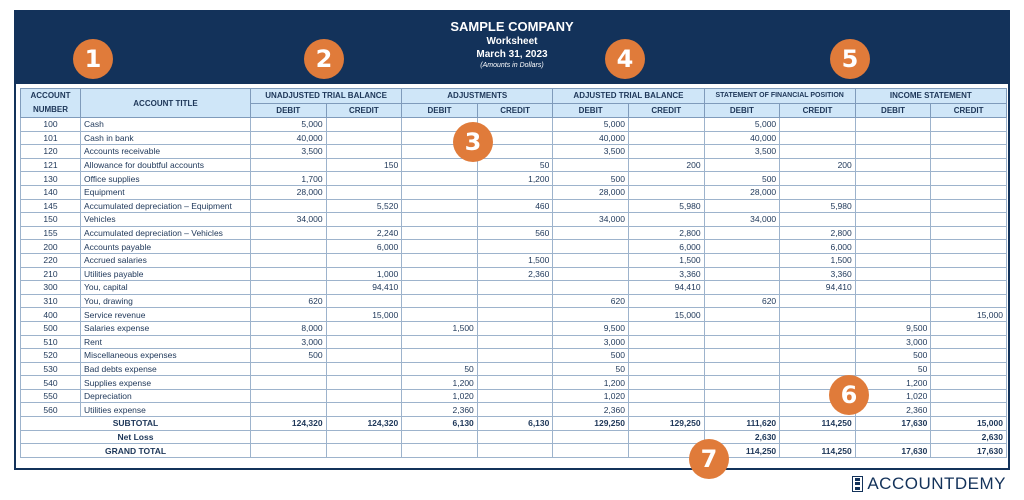  Describe the element at coordinates (165, 233) in the screenshot. I see `account-title: Accumulated depreciation – Vehicles` at that location.